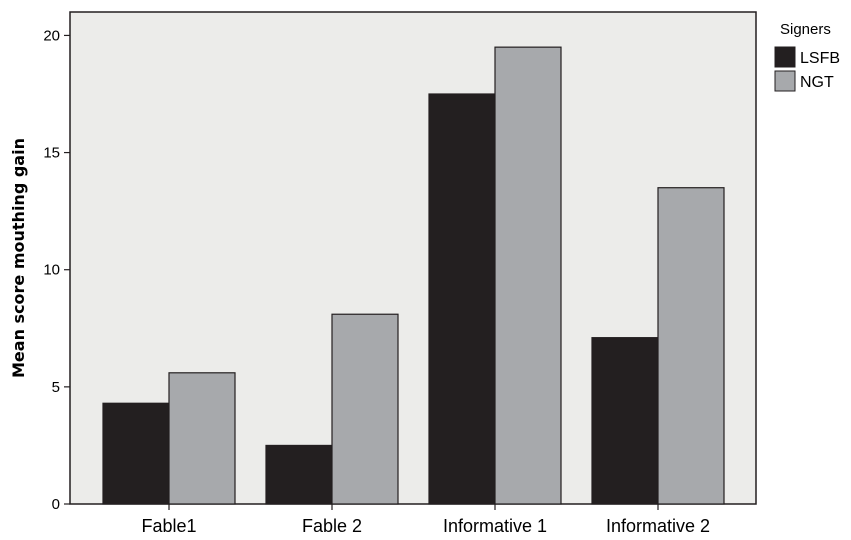  What do you see at coordinates (56, 504) in the screenshot?
I see `y-tick-label: 0` at bounding box center [56, 504].